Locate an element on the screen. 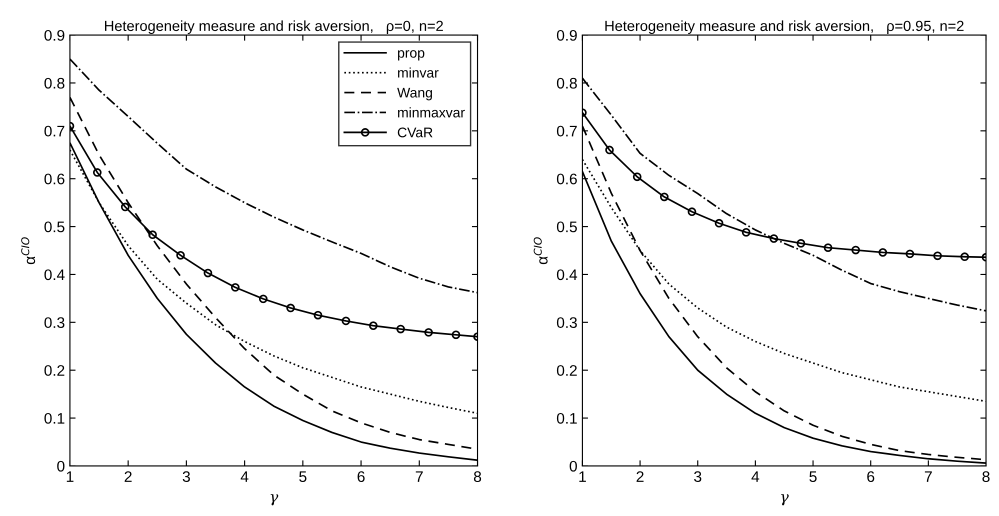 This screenshot has height=516, width=999. legend-label: minvar is located at coordinates (418, 72).